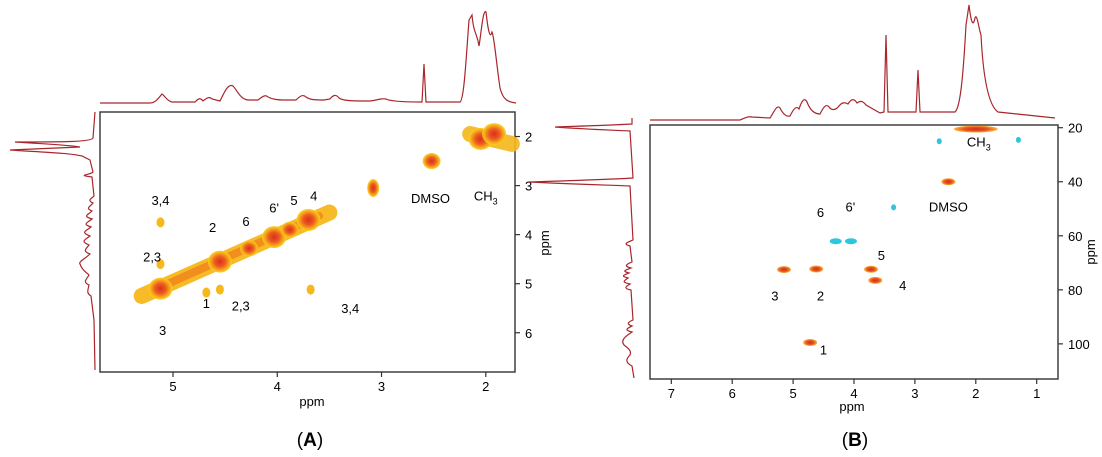  I want to click on panel-a-y-tick-label: 2, so click(528, 137).